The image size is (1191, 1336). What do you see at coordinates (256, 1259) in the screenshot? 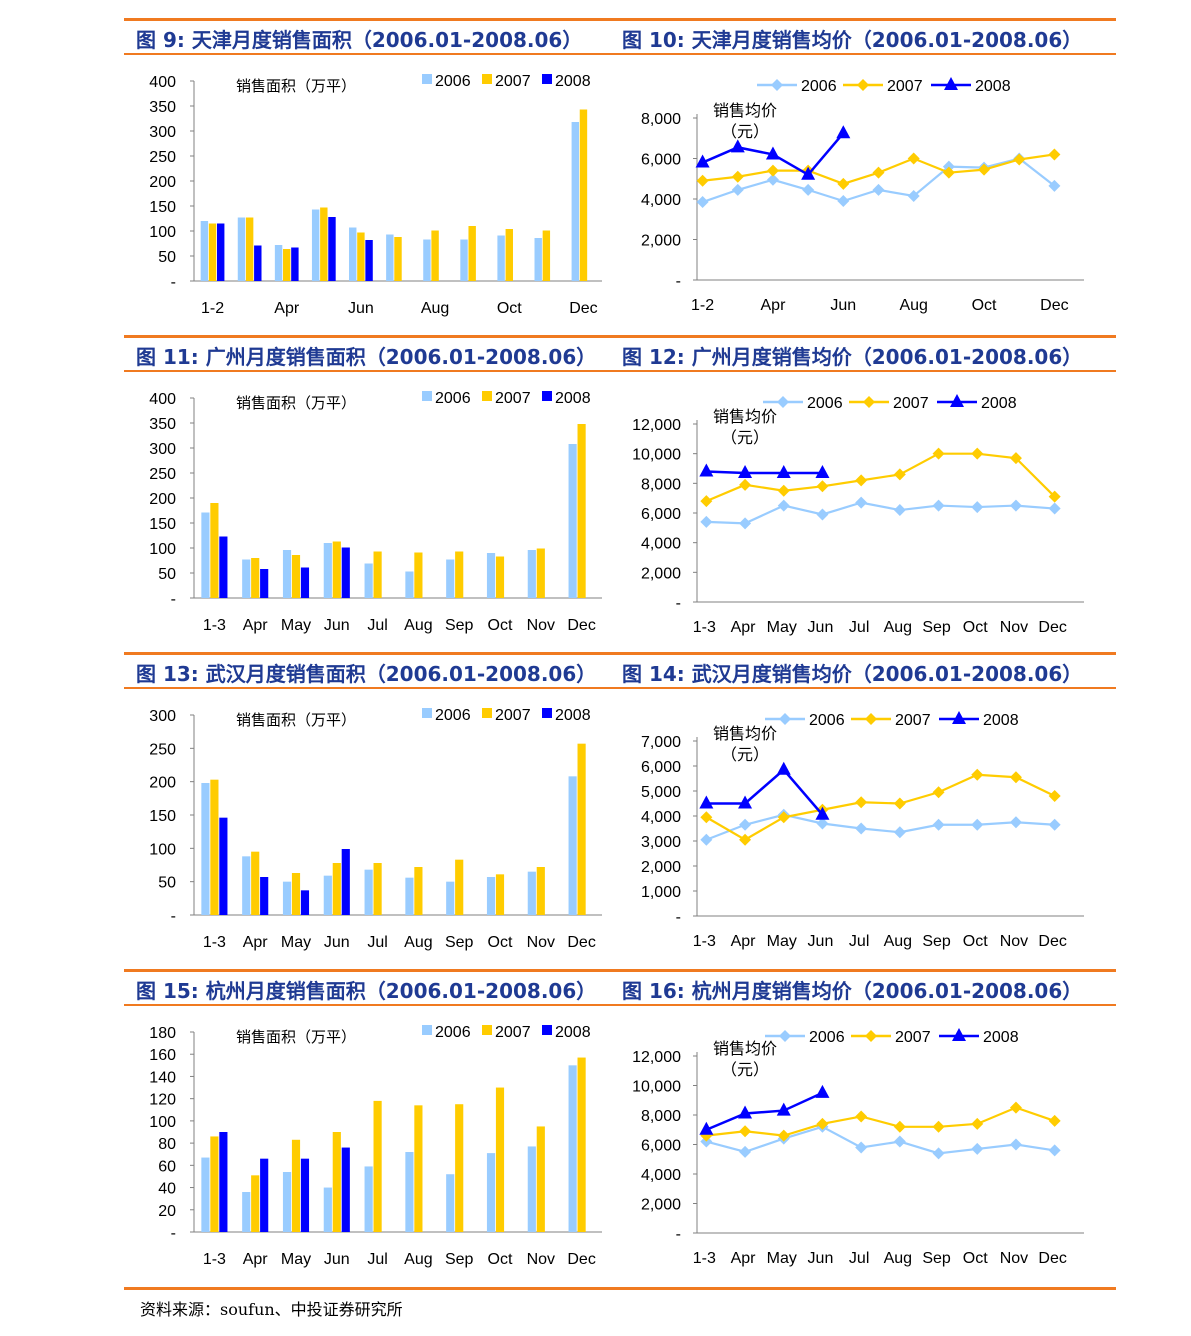
I see `x-tick-label: Apr` at bounding box center [256, 1259].